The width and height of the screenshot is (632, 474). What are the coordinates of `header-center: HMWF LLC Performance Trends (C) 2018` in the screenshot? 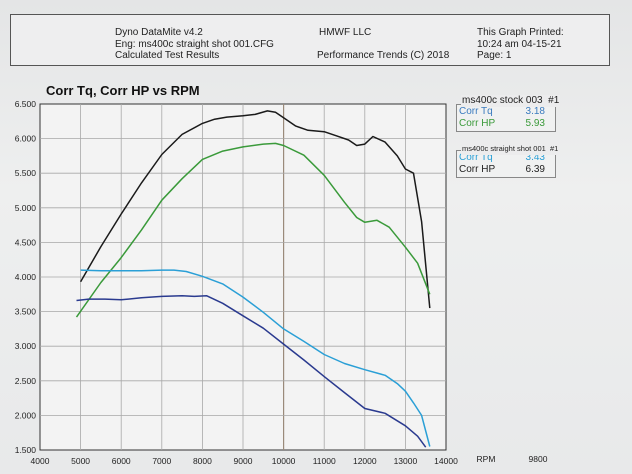 It's located at (383, 44).